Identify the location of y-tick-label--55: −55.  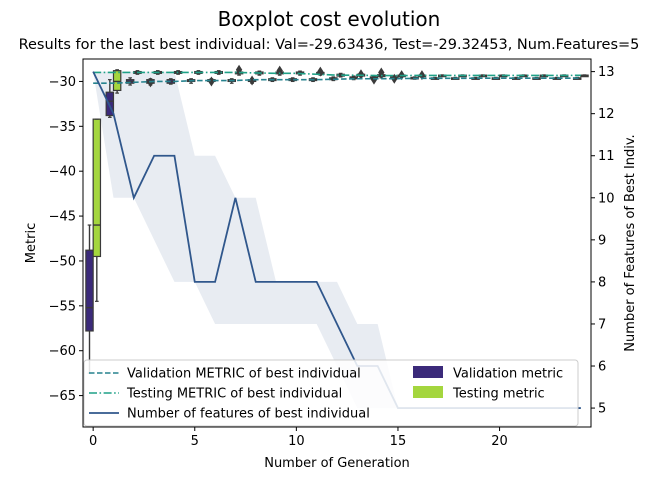
(62, 306).